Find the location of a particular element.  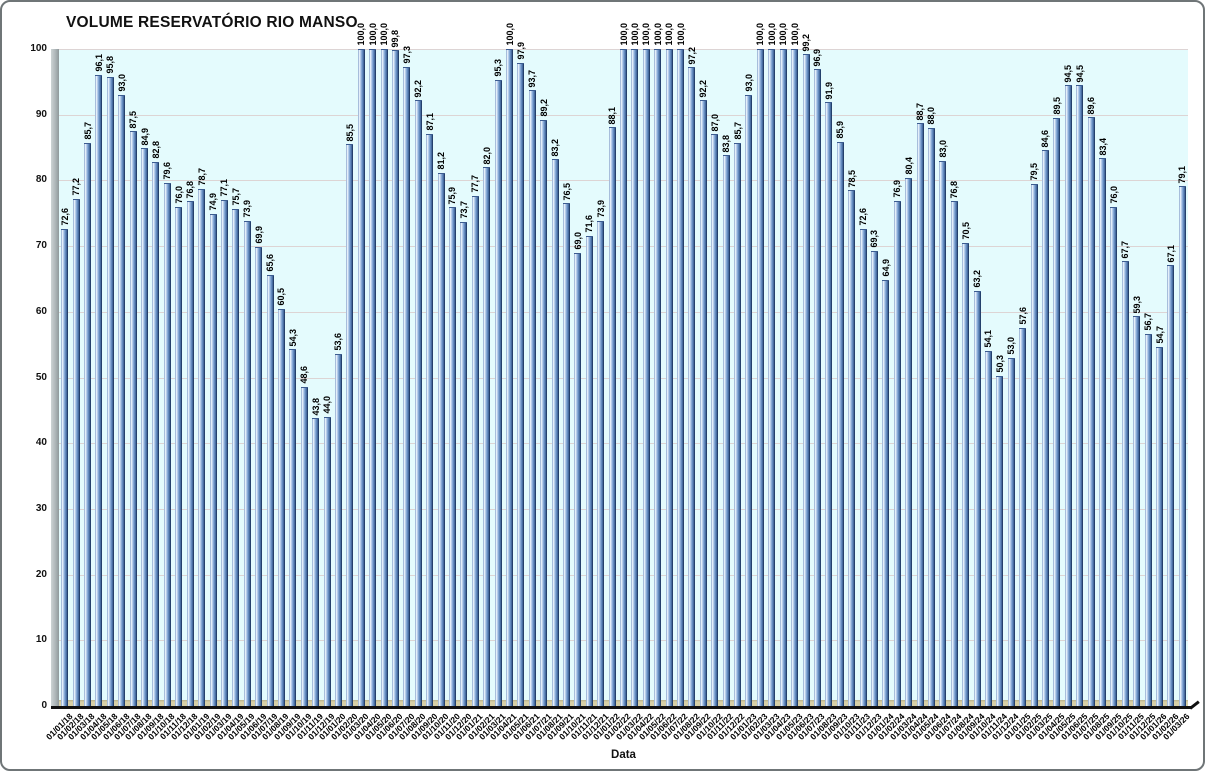

left-wall-3d is located at coordinates (55, 377).